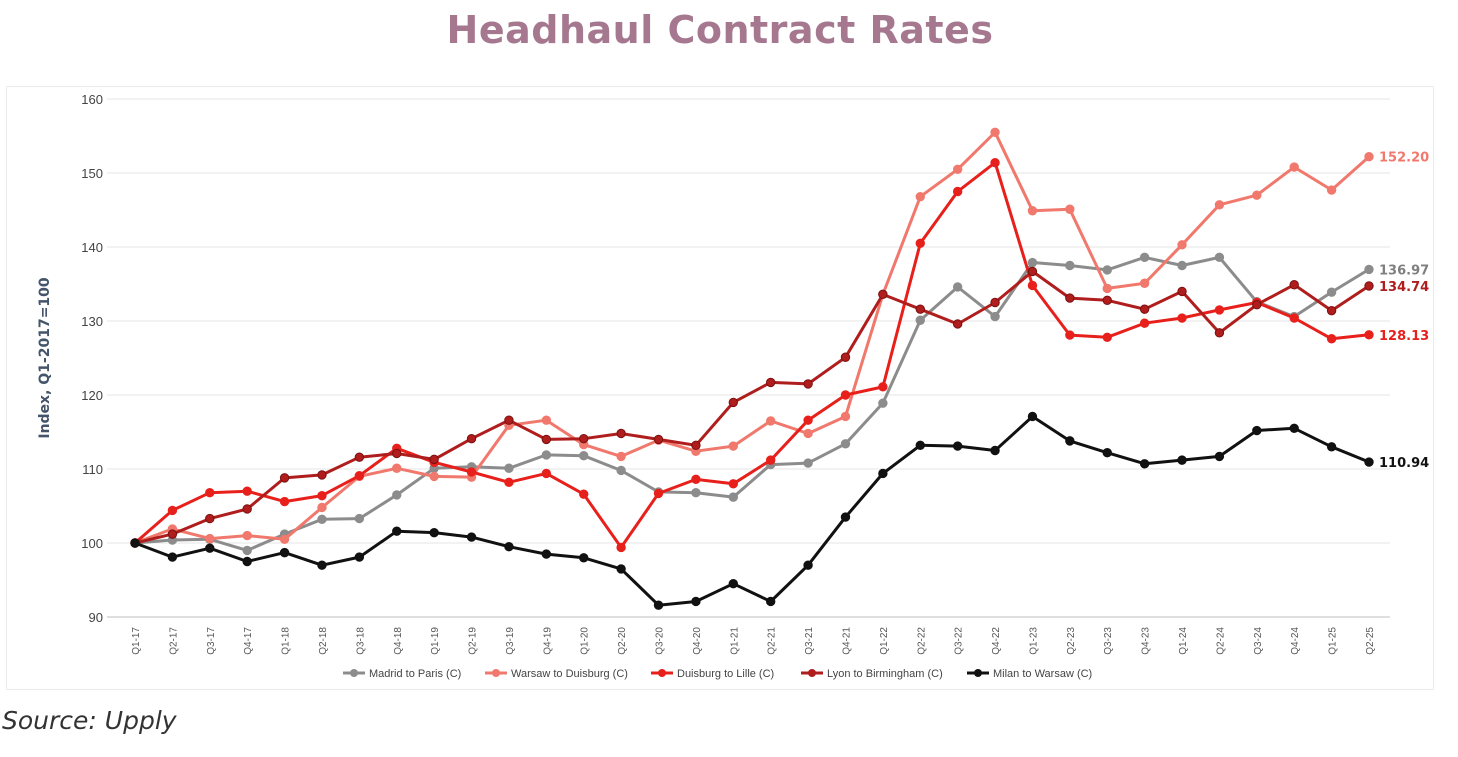 Image resolution: width=1458 pixels, height=757 pixels. I want to click on x-tick-label: Q4-17, so click(248, 641).